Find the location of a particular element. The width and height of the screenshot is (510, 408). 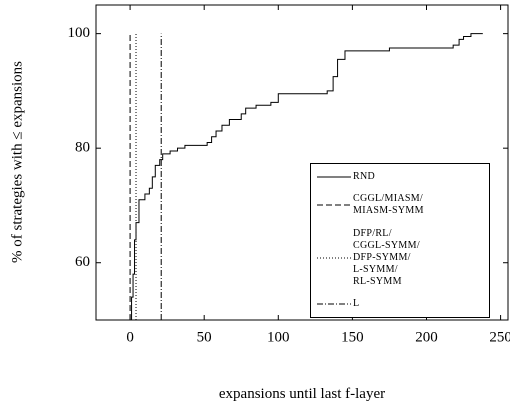

legend-item: L is located at coordinates (400, 304).